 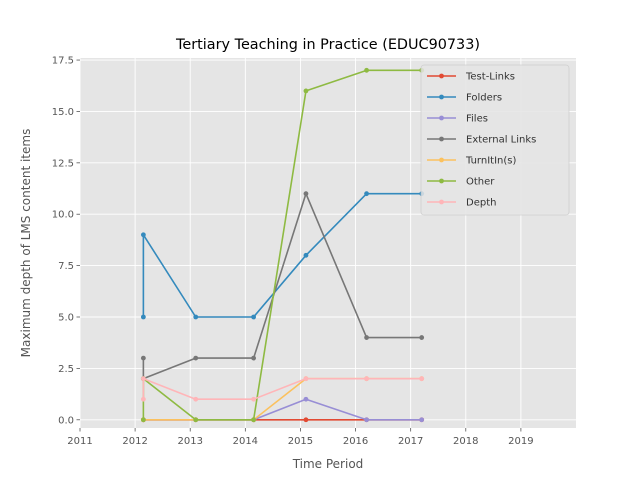 I want to click on y-tick-label: 10.0, so click(x=63, y=215).